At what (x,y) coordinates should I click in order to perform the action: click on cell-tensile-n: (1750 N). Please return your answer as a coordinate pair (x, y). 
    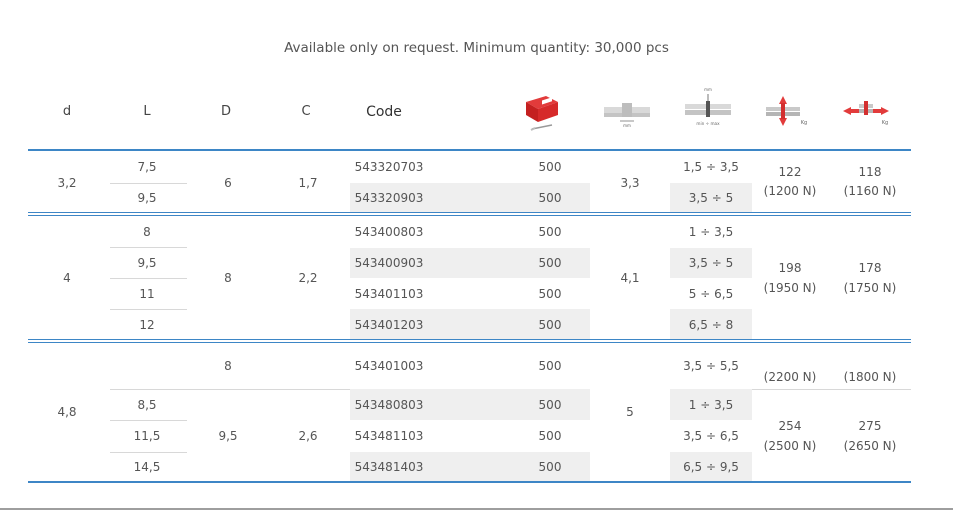
    Looking at the image, I should click on (870, 288).